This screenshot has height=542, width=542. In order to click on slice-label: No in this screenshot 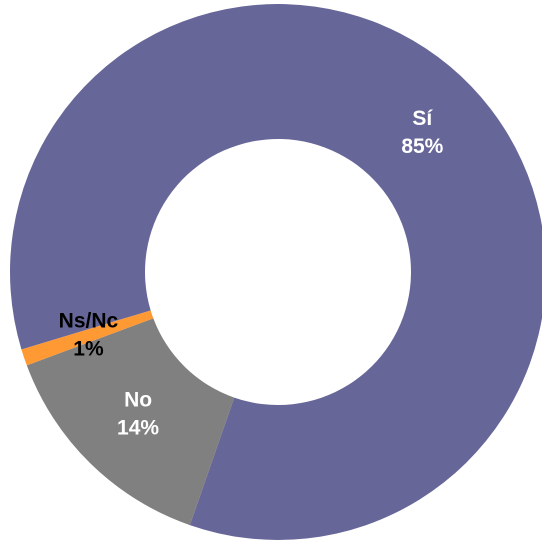, I will do `click(138, 399)`.